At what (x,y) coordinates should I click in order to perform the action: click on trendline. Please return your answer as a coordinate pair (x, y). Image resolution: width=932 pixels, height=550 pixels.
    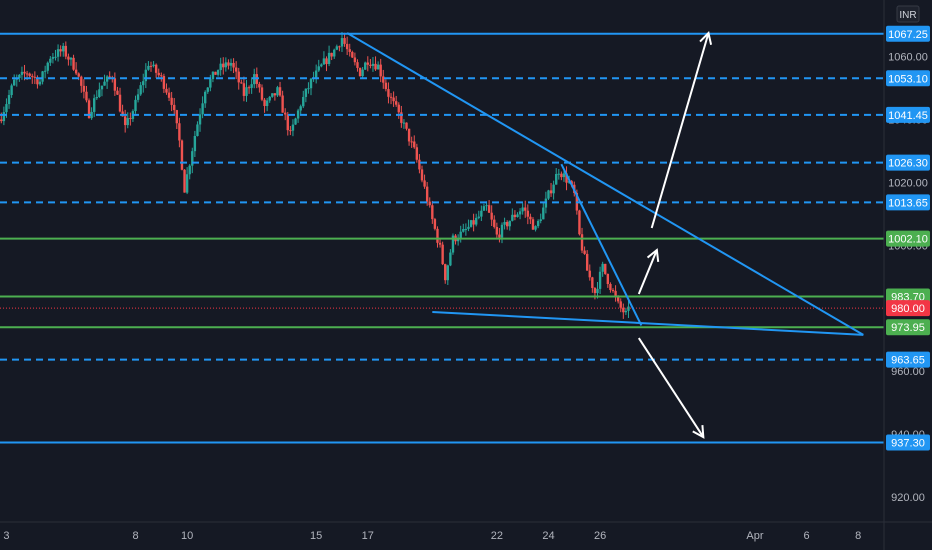
    Looking at the image, I should click on (601, 244).